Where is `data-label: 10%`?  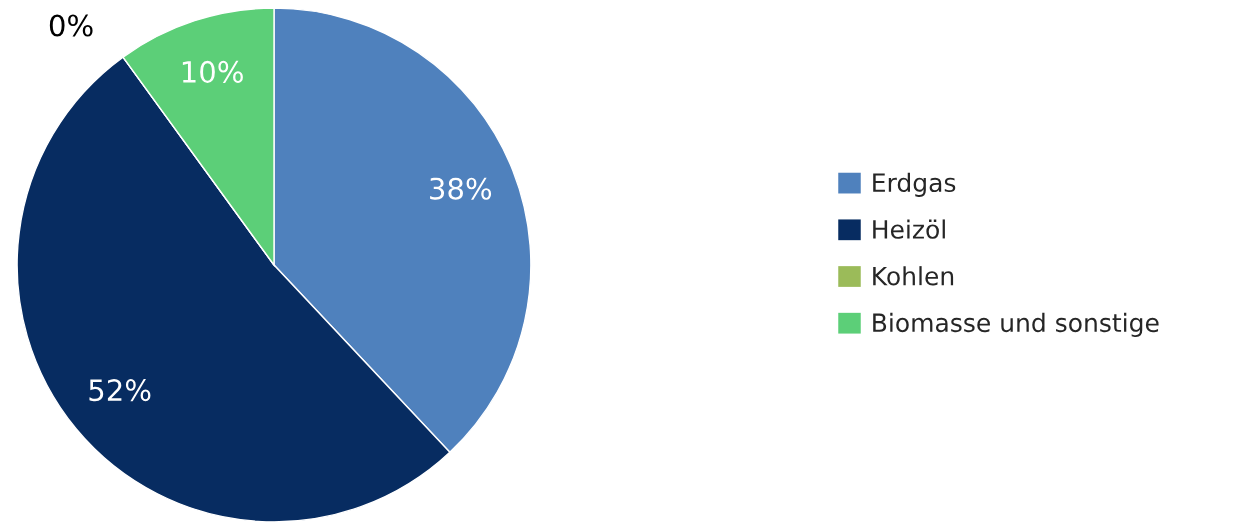
data-label: 10% is located at coordinates (212, 71).